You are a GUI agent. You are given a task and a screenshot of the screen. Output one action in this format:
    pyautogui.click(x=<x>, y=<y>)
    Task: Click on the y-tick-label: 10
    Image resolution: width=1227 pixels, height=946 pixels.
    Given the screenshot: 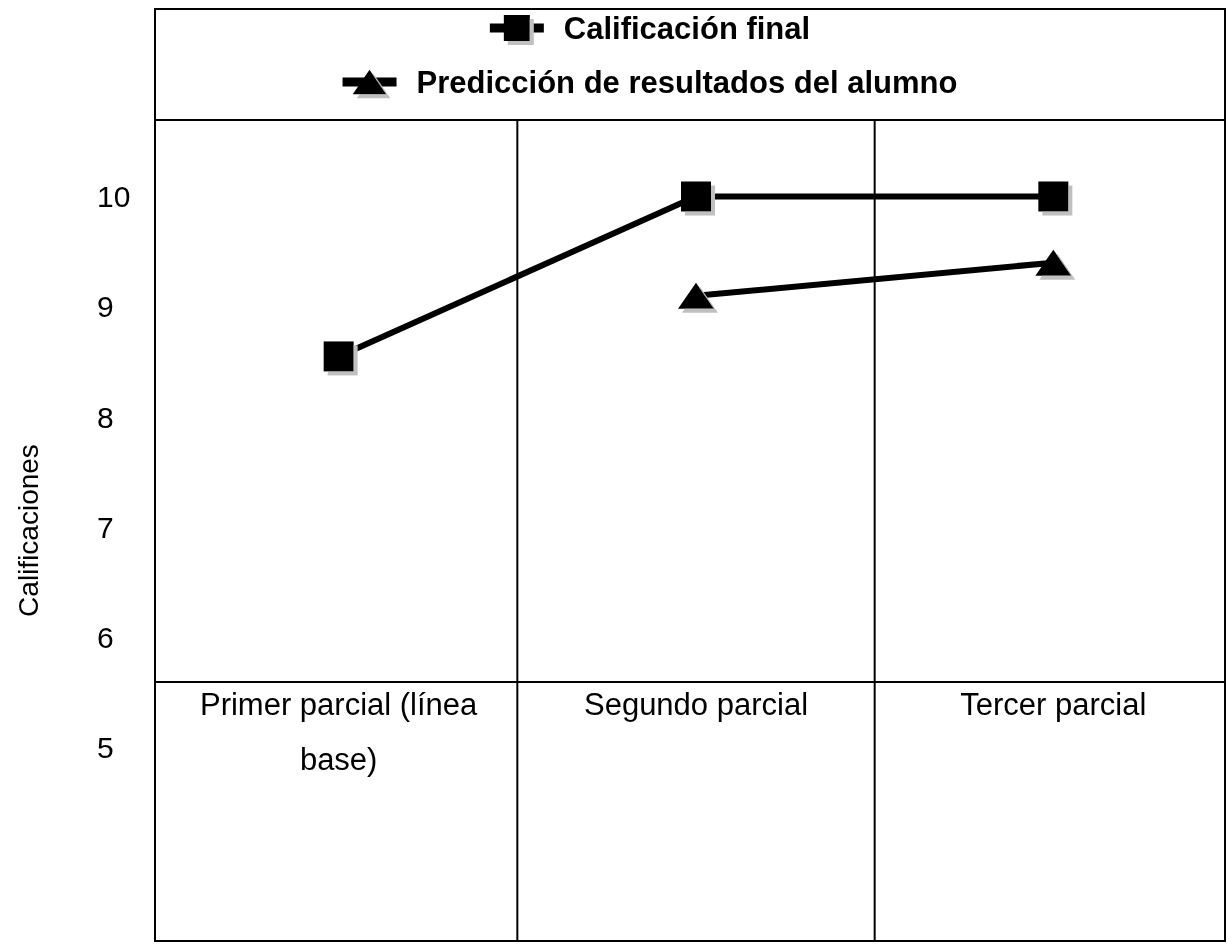 What is the action you would take?
    pyautogui.click(x=114, y=196)
    